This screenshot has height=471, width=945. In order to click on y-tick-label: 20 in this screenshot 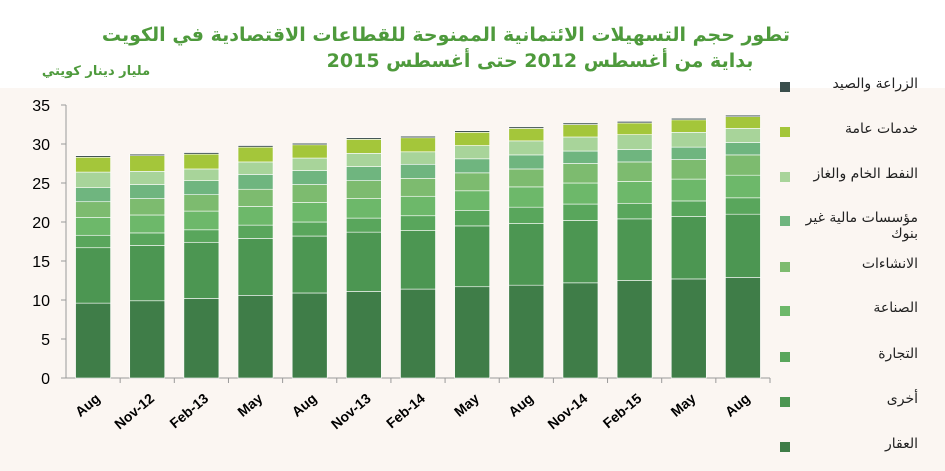, I will do `click(41, 223)`.